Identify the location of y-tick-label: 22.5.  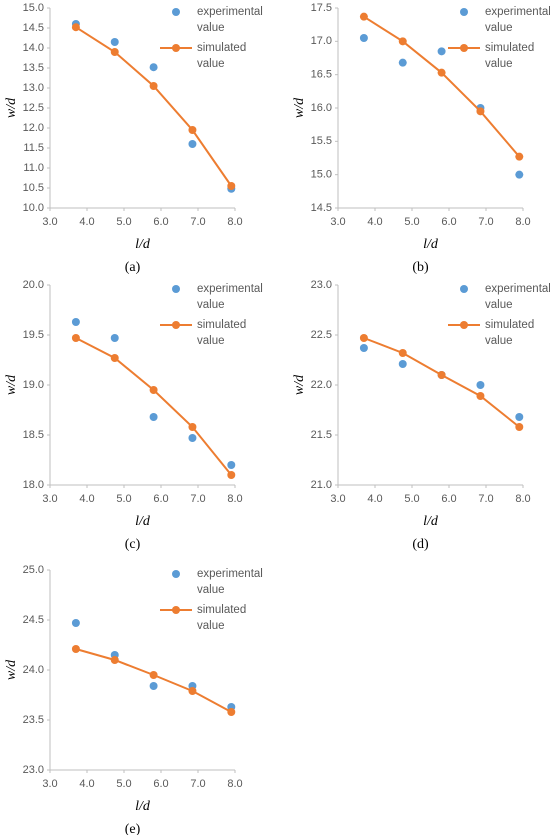
(321, 335).